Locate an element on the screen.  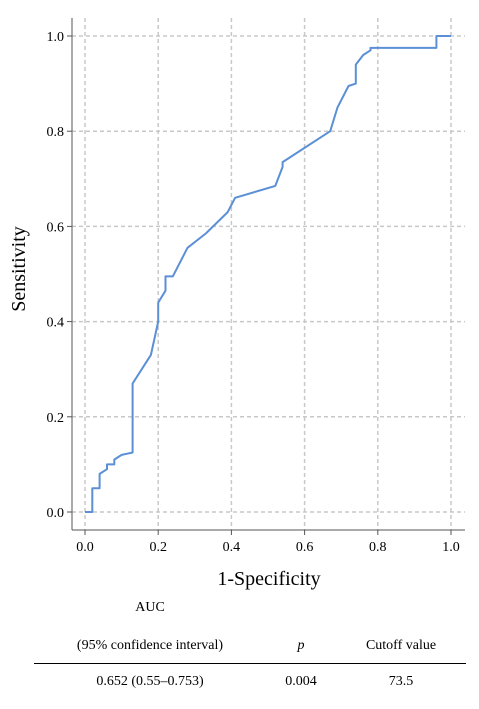
x-tick-label-0.2: 0.2 is located at coordinates (158, 547).